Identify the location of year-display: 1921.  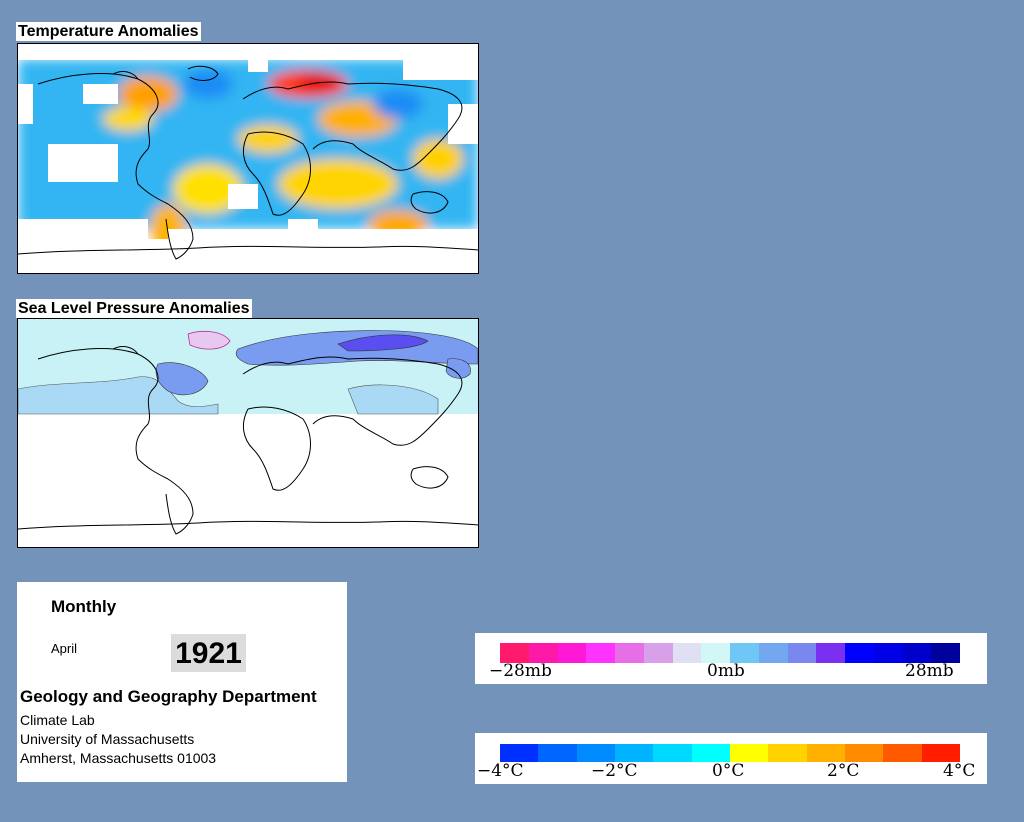
(208, 653).